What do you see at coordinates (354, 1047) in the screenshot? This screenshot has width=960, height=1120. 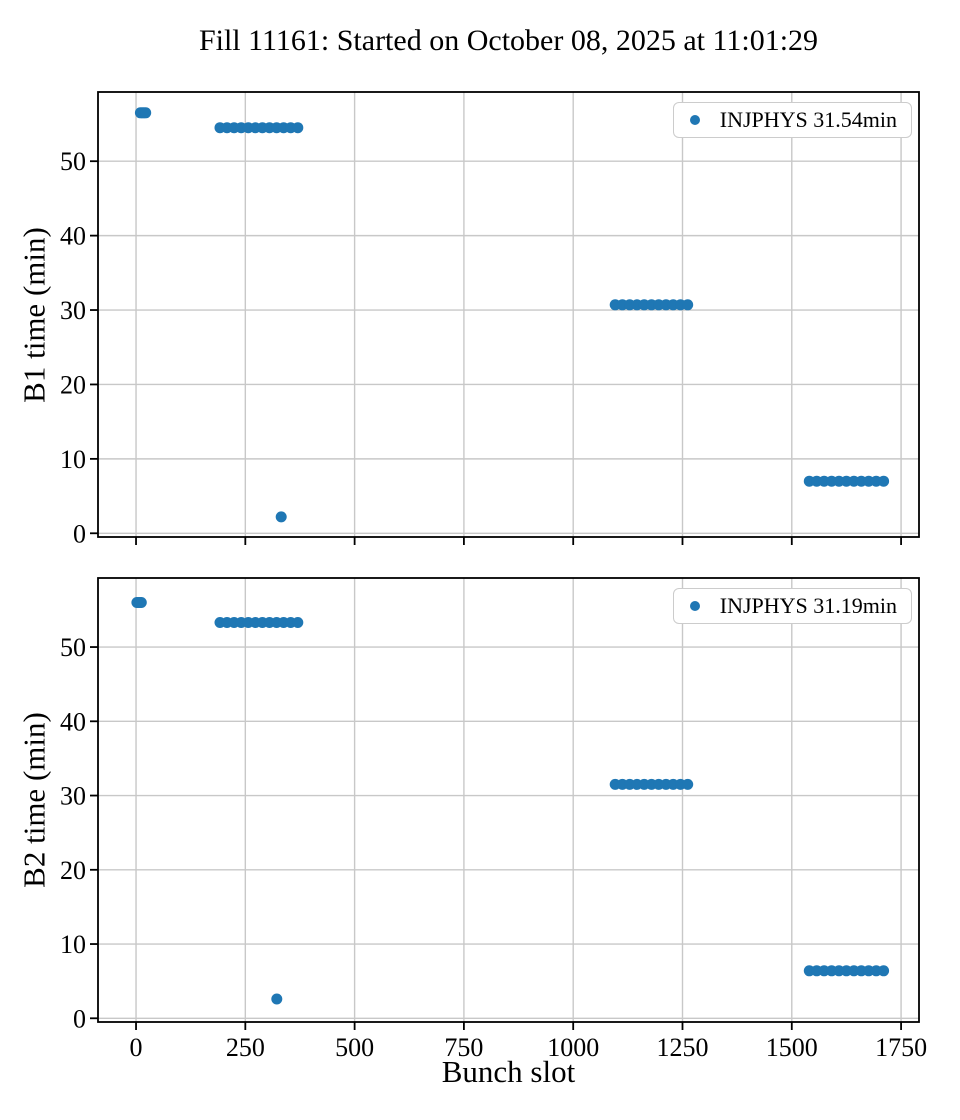 I see `x-tick-label: 500` at bounding box center [354, 1047].